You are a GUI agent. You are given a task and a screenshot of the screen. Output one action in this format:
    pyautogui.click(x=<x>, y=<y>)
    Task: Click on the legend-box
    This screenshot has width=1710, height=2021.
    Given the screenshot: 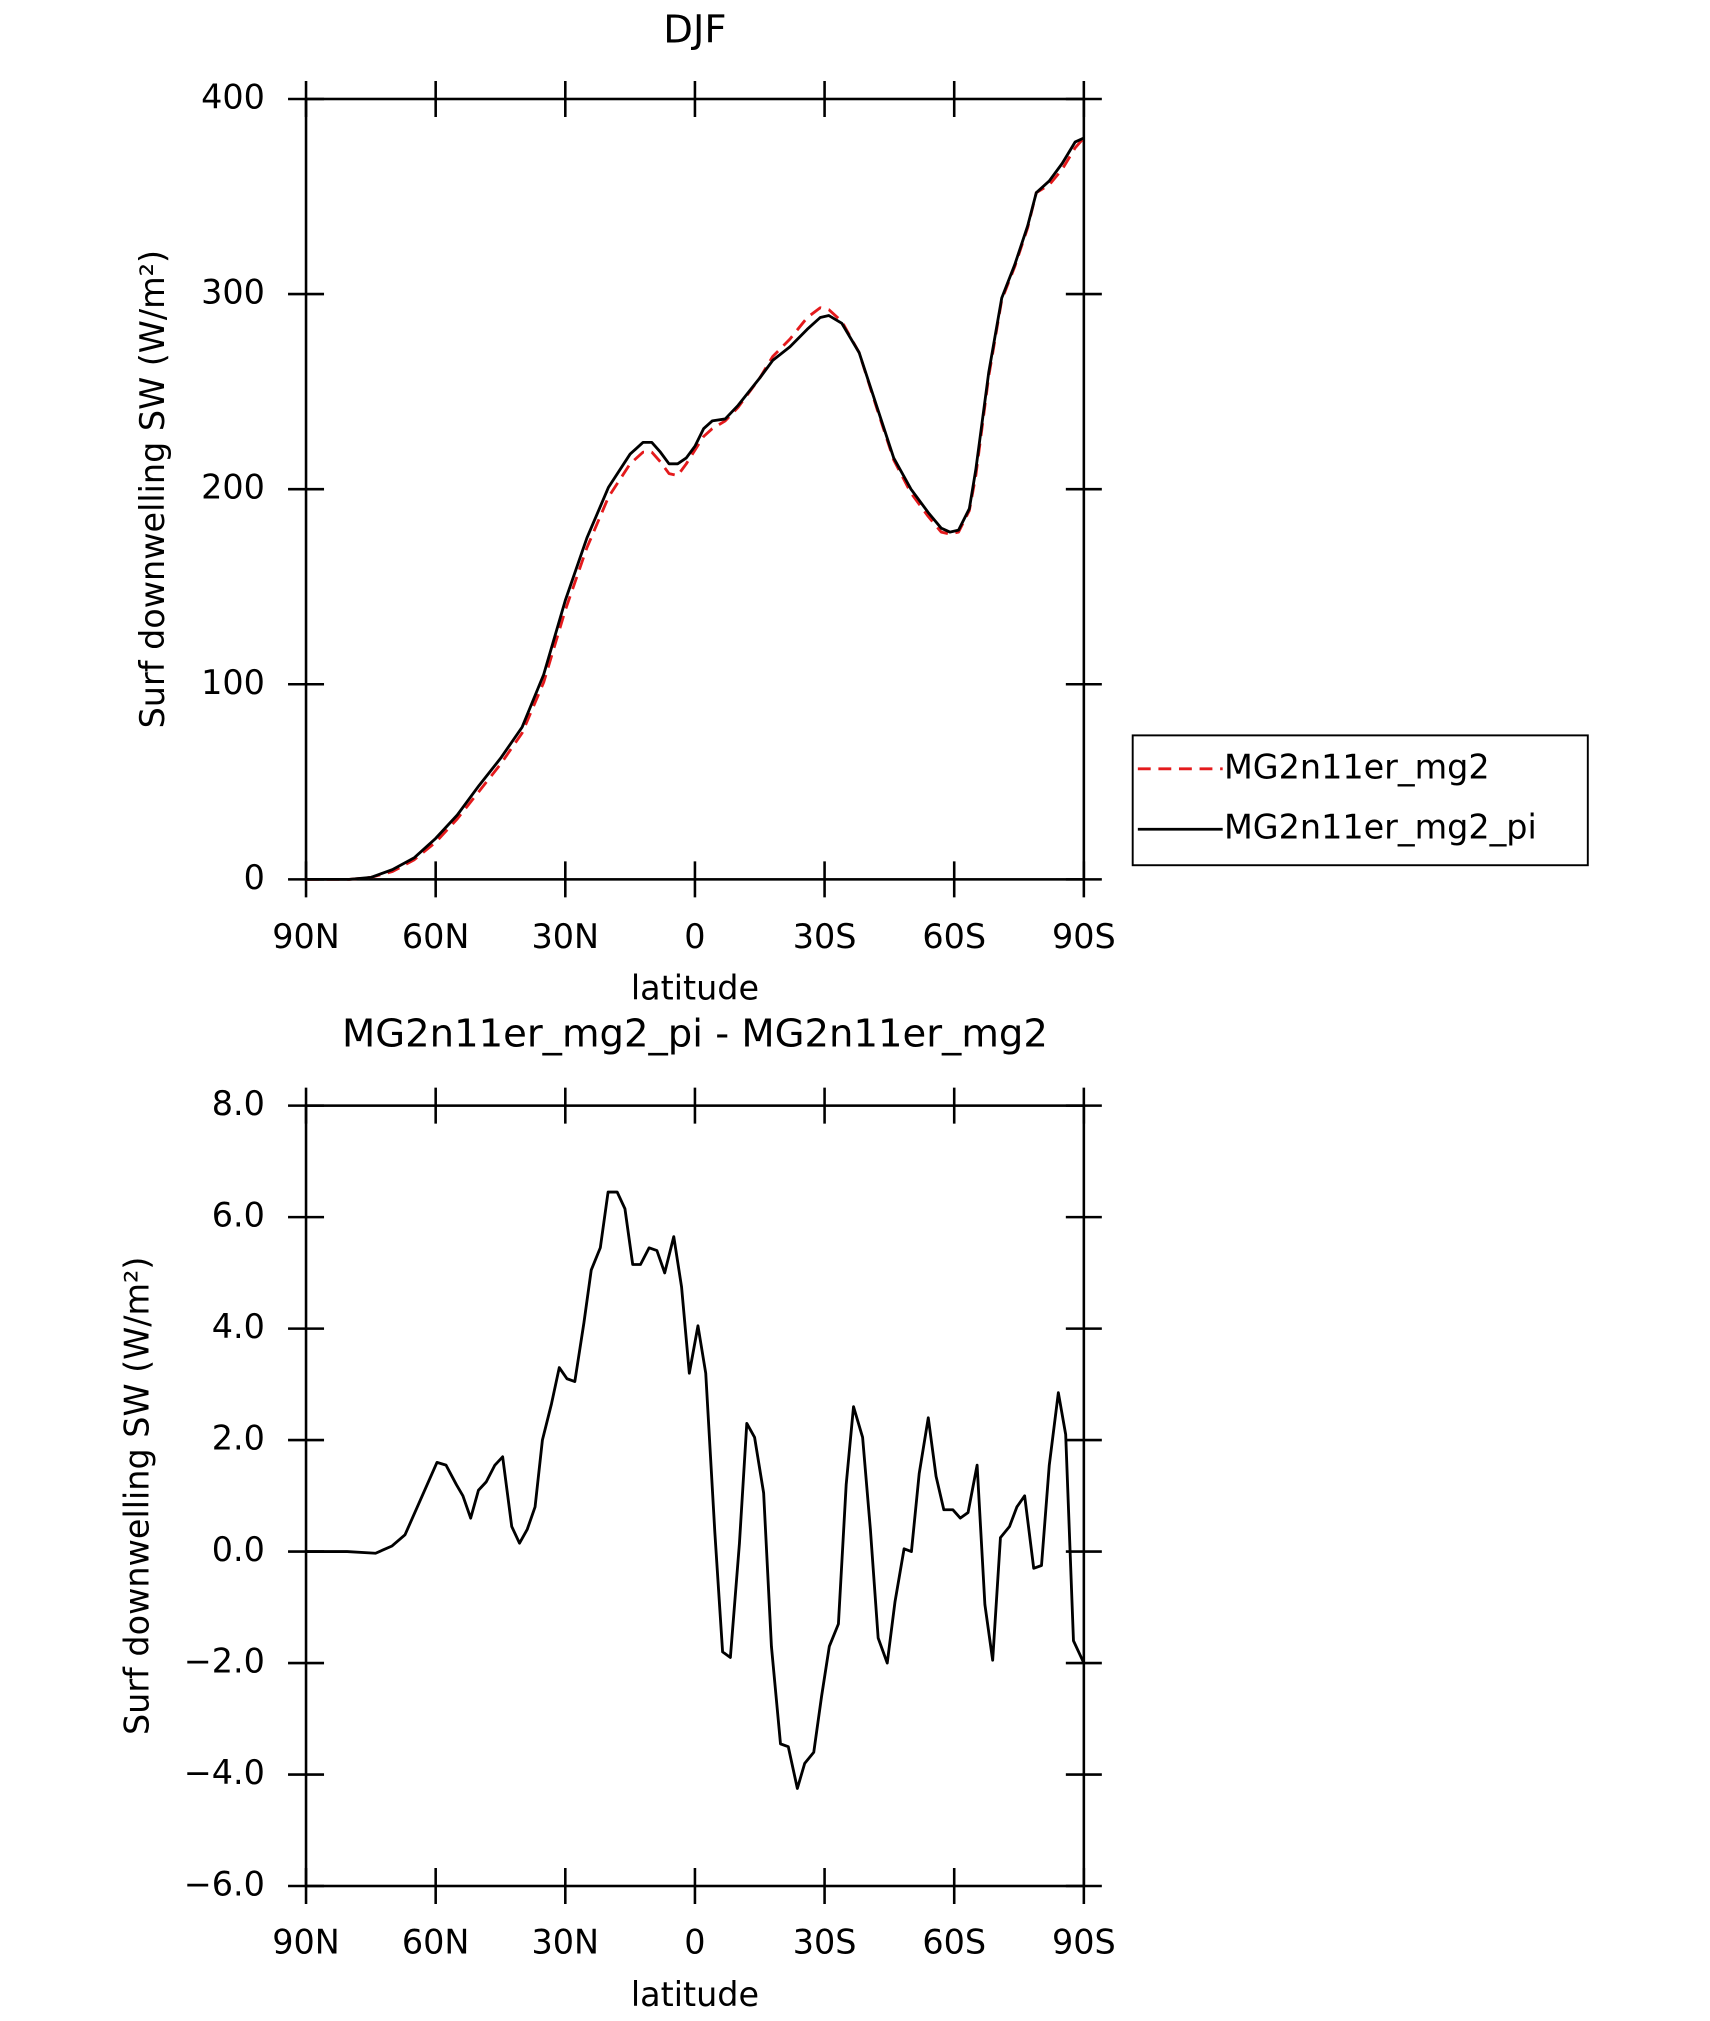 What is the action you would take?
    pyautogui.click(x=1360, y=800)
    